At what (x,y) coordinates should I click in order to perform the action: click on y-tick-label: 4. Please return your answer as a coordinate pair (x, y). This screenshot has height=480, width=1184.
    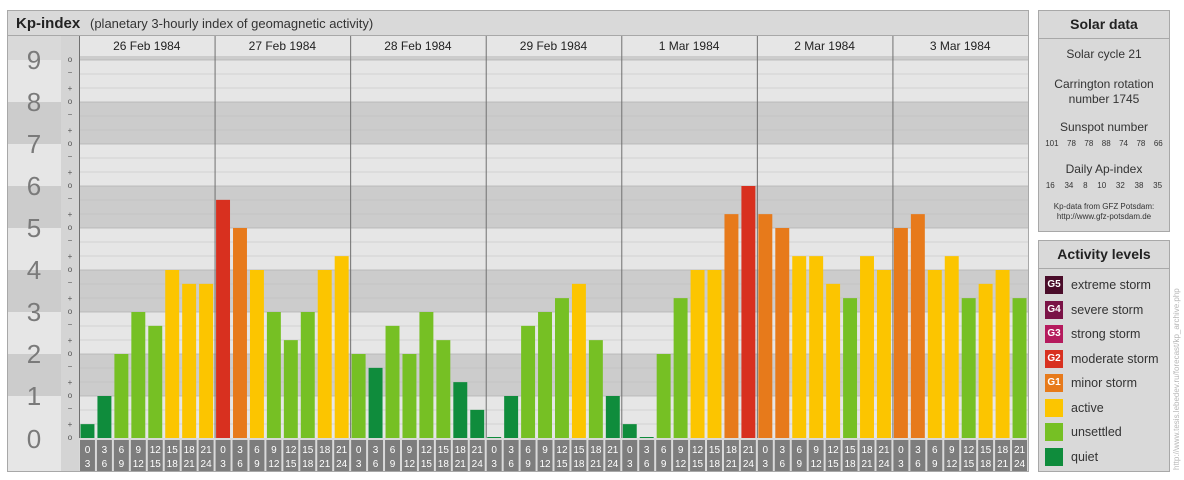
    Looking at the image, I should click on (34, 270).